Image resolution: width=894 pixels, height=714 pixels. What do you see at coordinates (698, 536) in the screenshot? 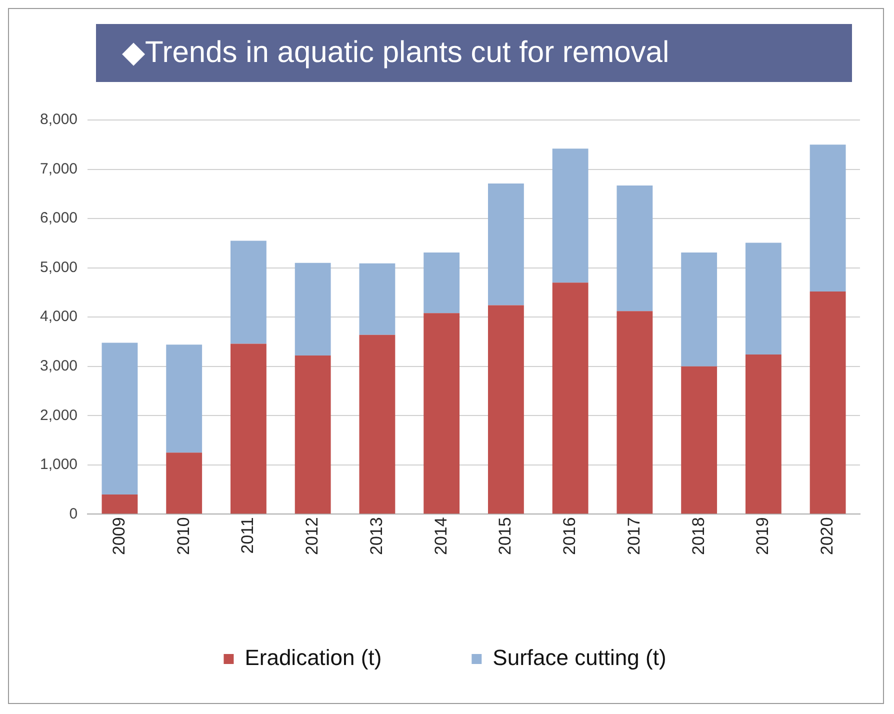
I see `x-tick-label: 2018` at bounding box center [698, 536].